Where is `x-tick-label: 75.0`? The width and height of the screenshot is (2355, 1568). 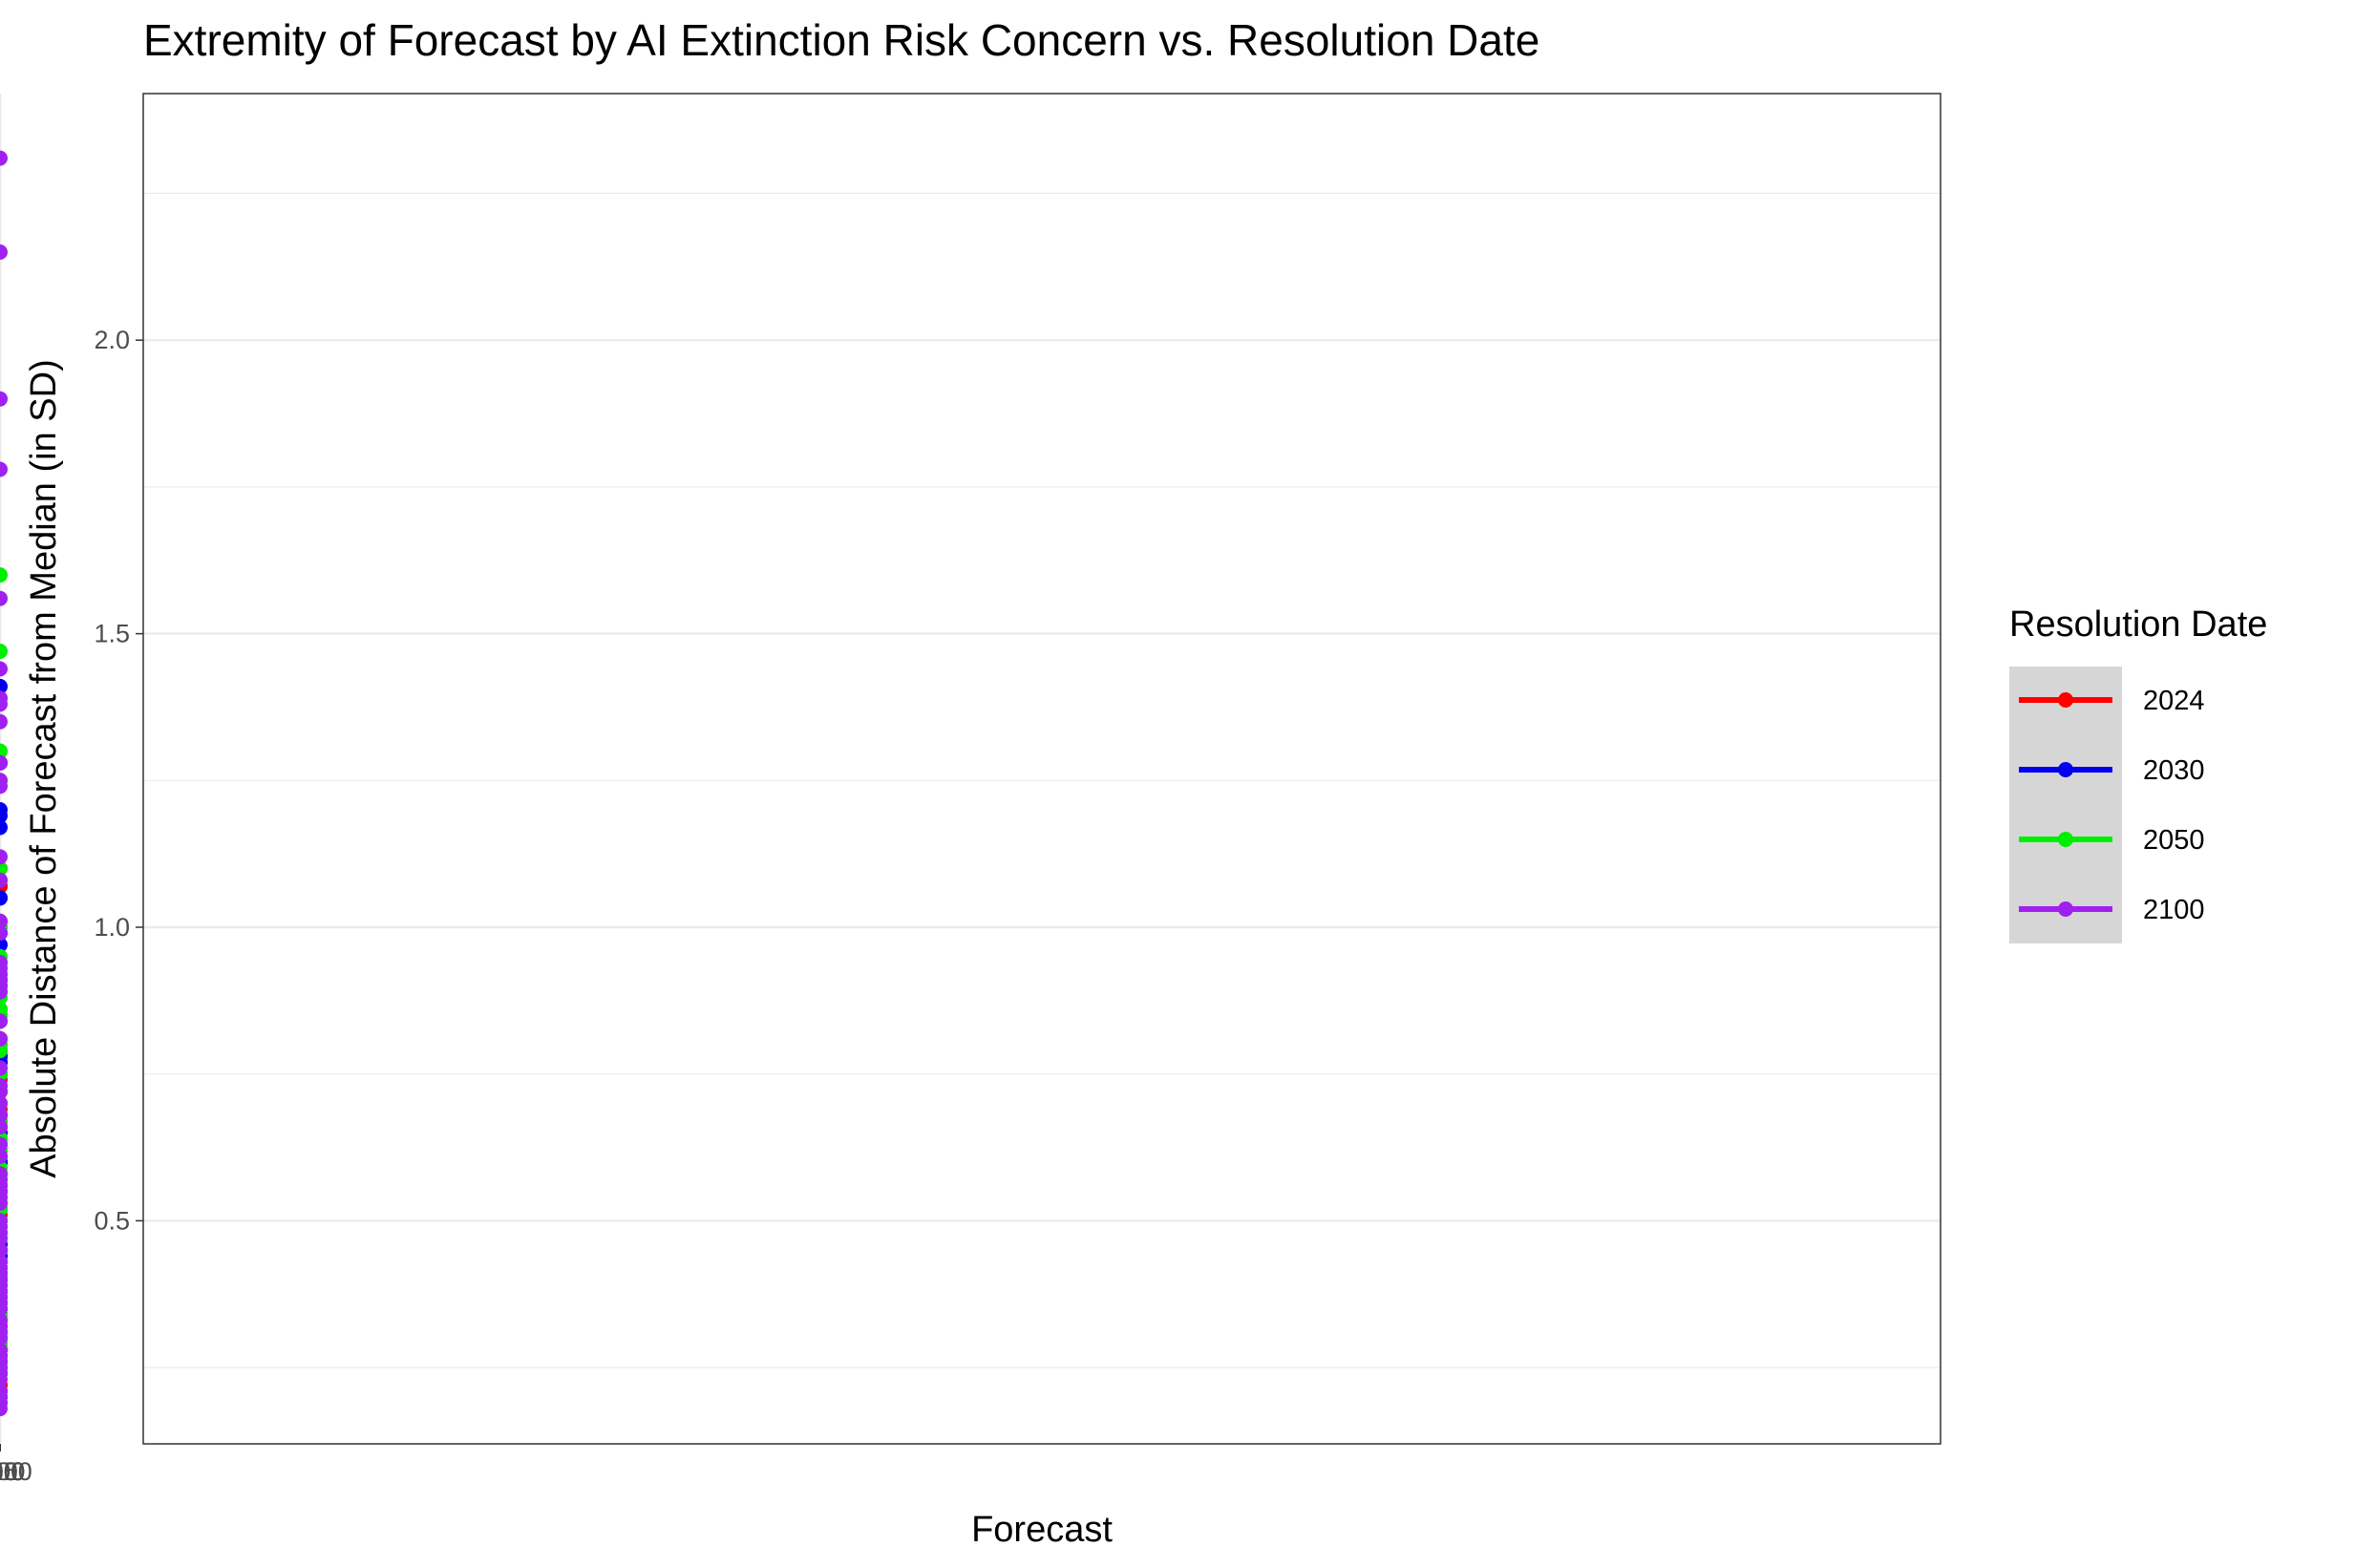 x-tick-label: 75.0 is located at coordinates (12, 1471).